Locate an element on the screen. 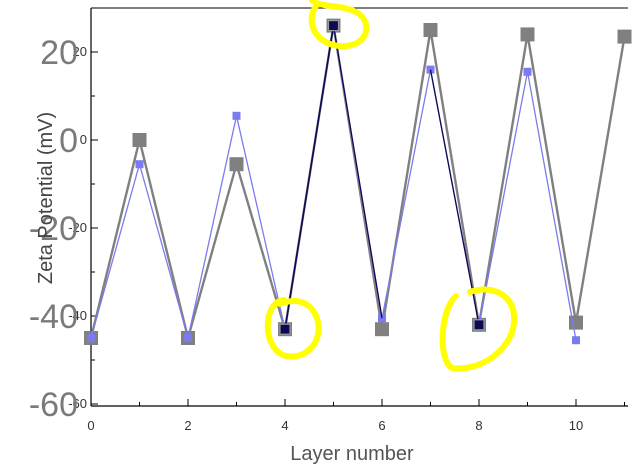  overlay-y-tick-label: 20 is located at coordinates (59, 53).